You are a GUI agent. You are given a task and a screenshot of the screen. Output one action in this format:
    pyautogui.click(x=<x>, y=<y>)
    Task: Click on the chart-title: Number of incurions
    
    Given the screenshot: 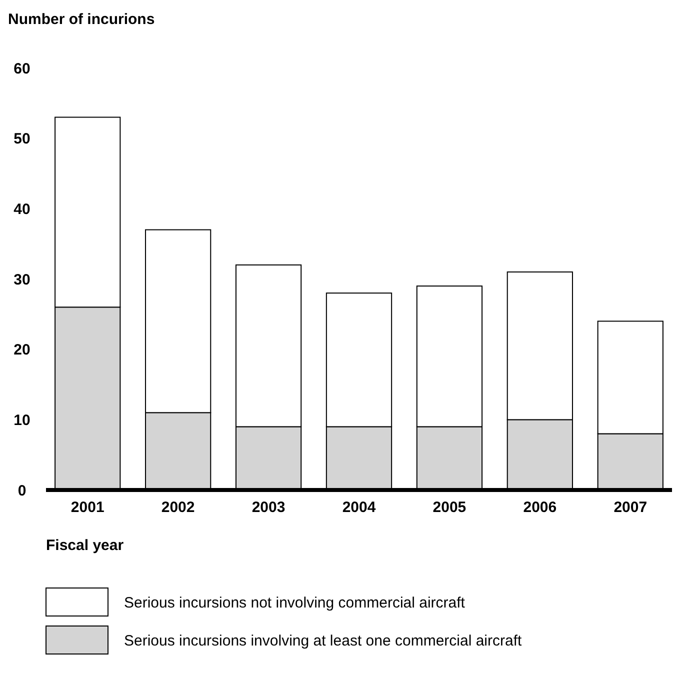 What is the action you would take?
    pyautogui.click(x=81, y=19)
    